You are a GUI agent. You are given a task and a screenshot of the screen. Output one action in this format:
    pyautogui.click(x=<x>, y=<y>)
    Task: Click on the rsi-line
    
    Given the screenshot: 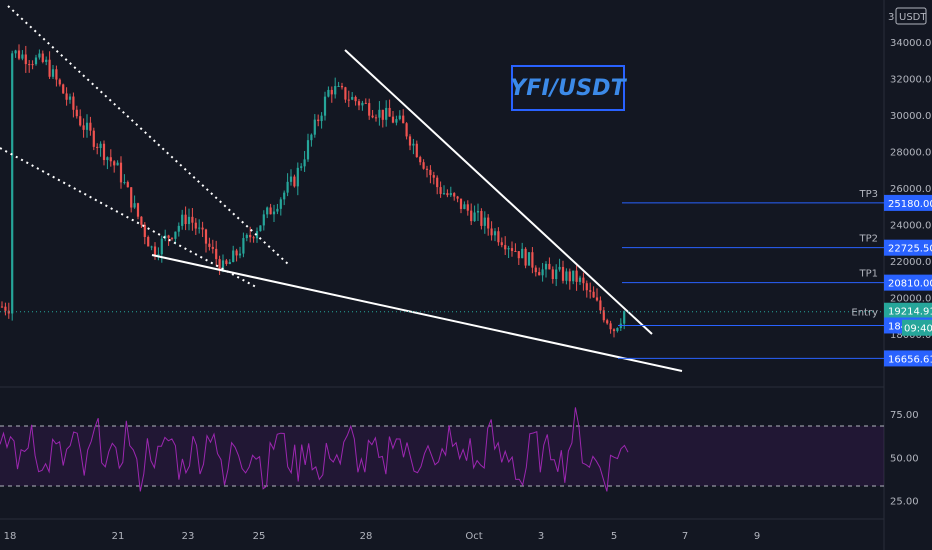 What is the action you would take?
    pyautogui.click(x=314, y=449)
    